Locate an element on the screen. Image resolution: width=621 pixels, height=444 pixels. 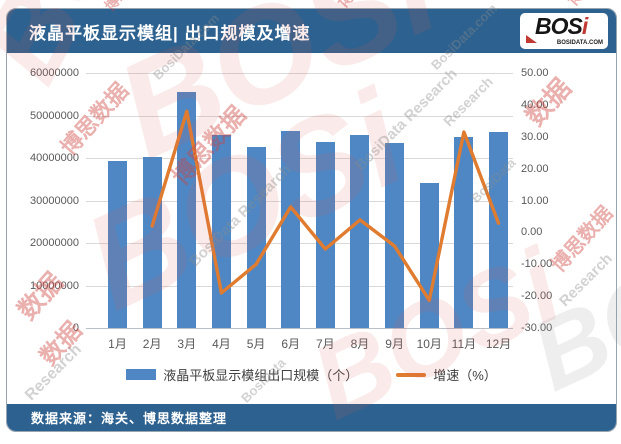
y-axis-left-tick: 0 is located at coordinates (75, 328).